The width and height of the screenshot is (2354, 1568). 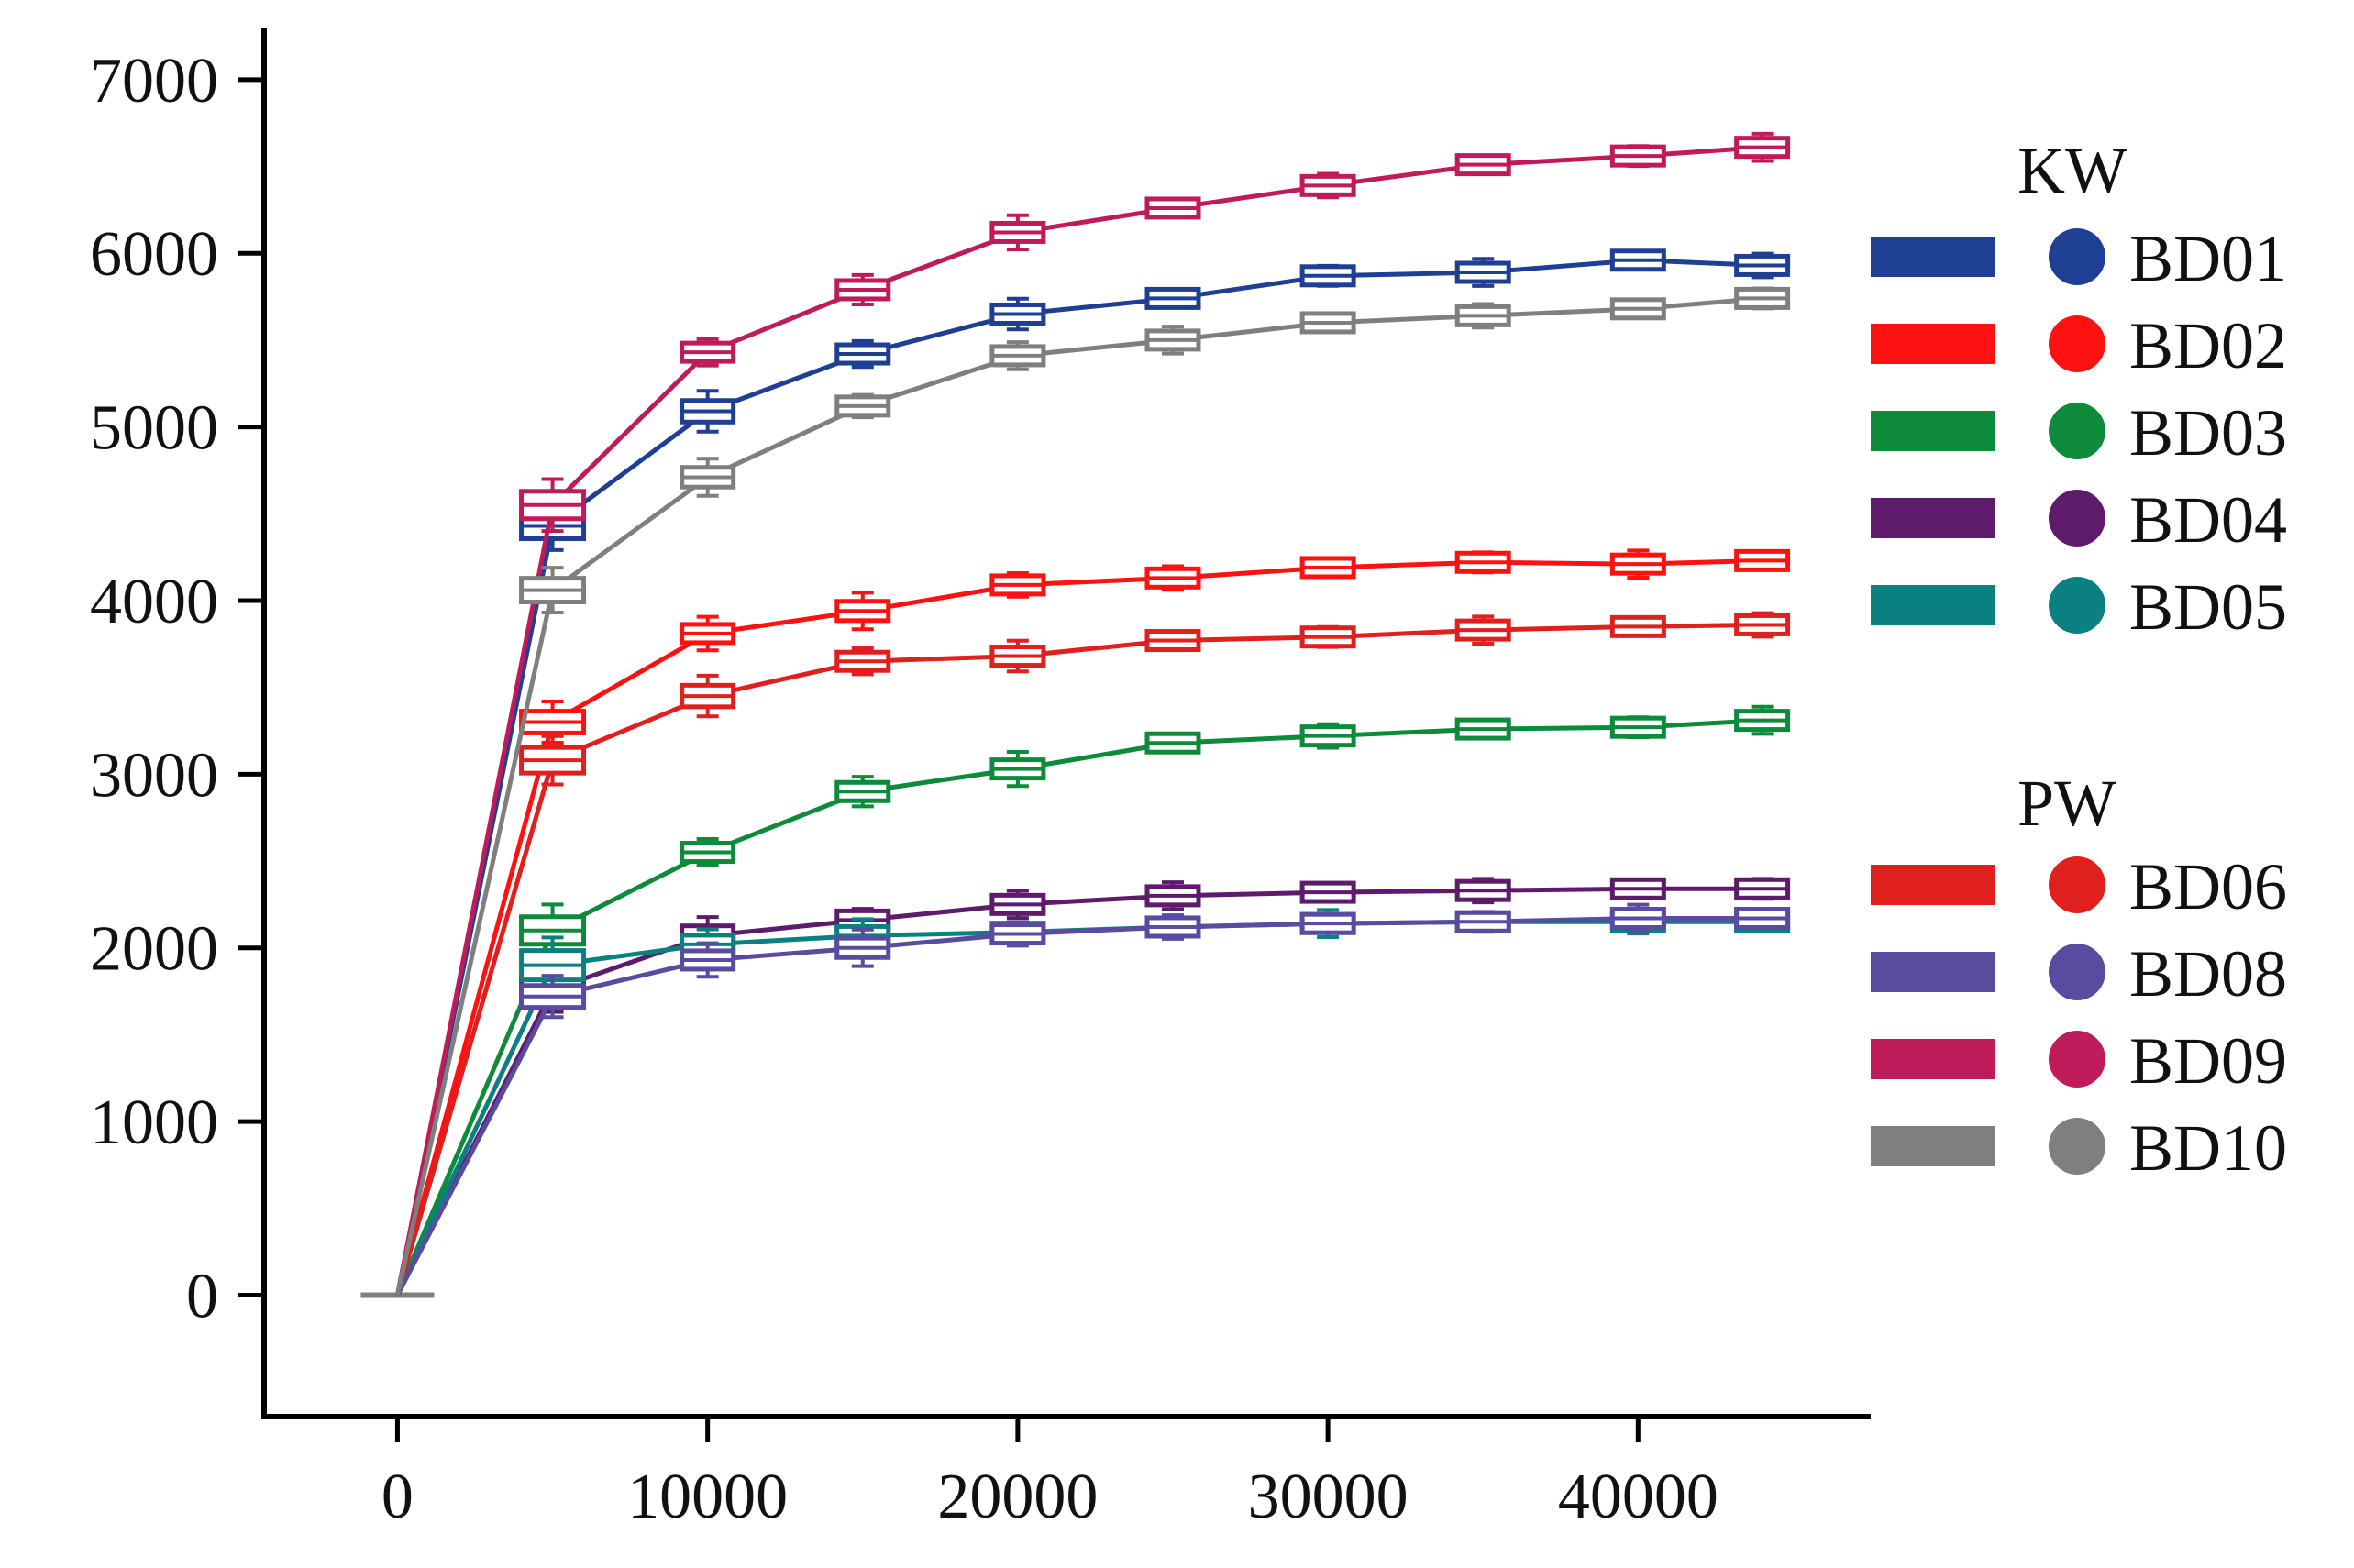 I want to click on legend-item-bd08: BD08, so click(x=2079, y=974).